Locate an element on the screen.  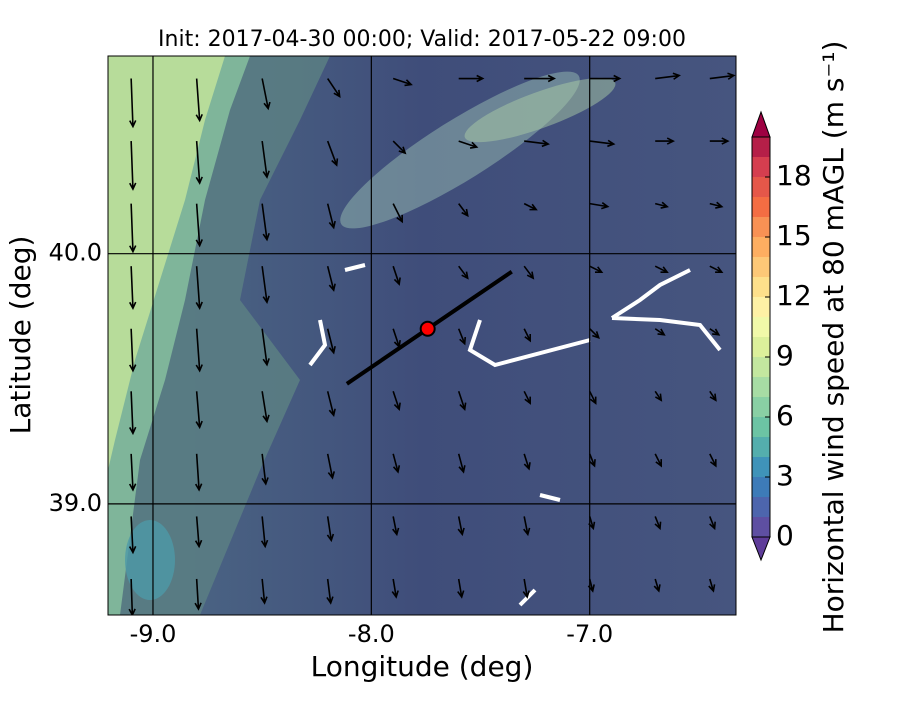
colorbar-tick-label: 3 is located at coordinates (785, 475).